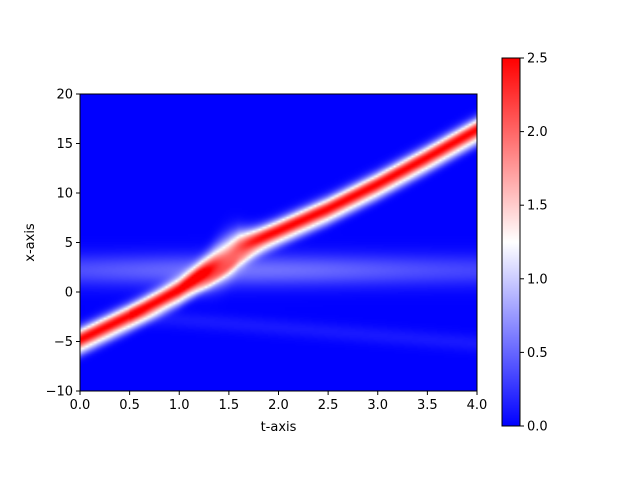  What do you see at coordinates (537, 427) in the screenshot?
I see `colorbar-tick-label: 0.0` at bounding box center [537, 427].